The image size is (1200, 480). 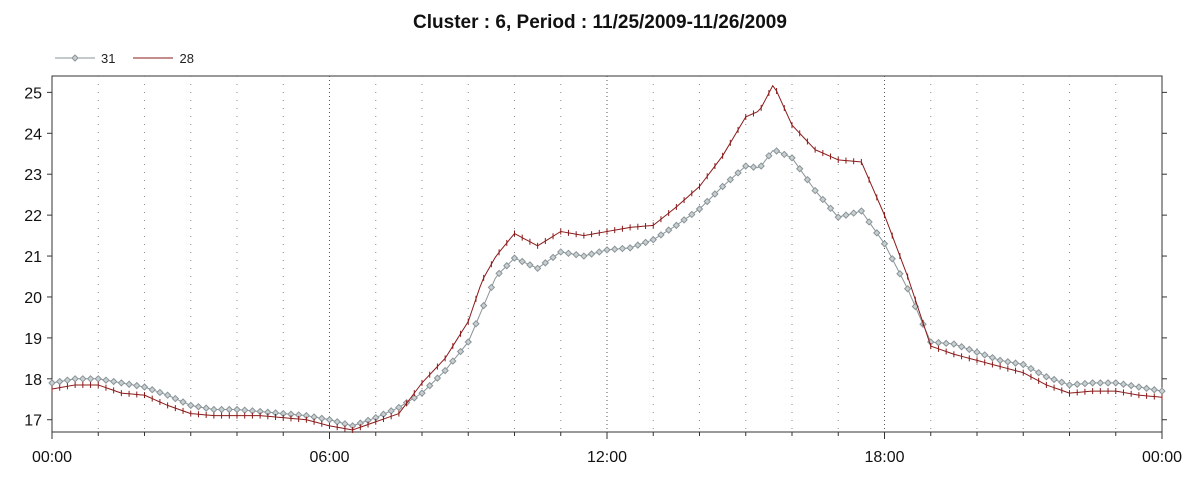 What do you see at coordinates (33, 134) in the screenshot?
I see `y-tick-label: 24` at bounding box center [33, 134].